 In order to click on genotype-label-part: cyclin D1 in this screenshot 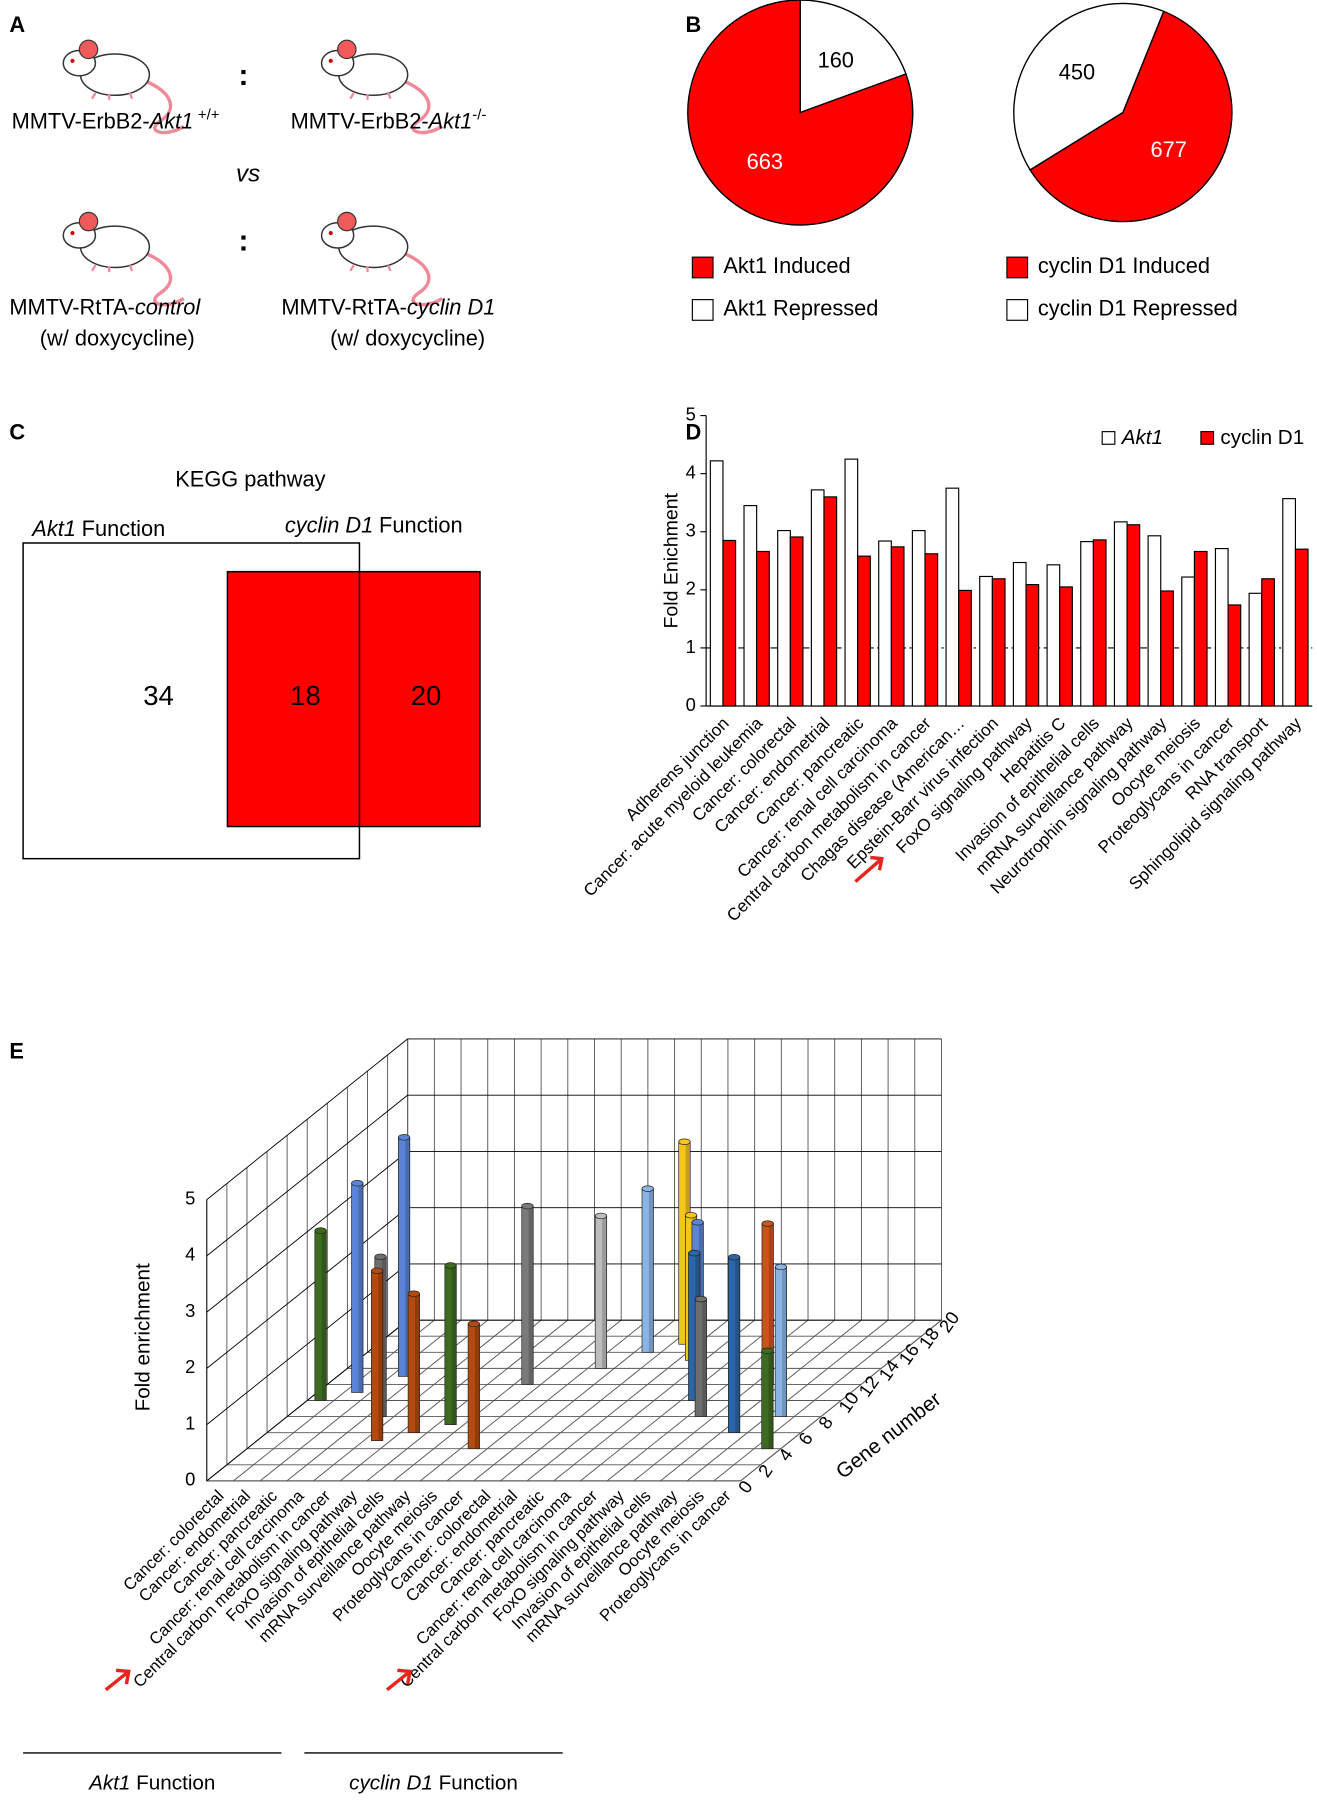, I will do `click(451, 307)`.